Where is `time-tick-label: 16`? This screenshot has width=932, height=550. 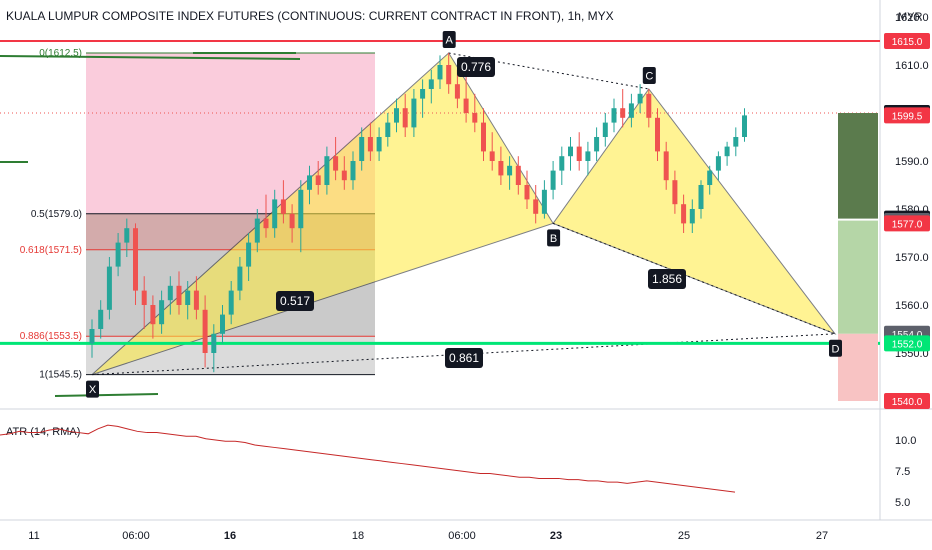 time-tick-label: 16 is located at coordinates (230, 536).